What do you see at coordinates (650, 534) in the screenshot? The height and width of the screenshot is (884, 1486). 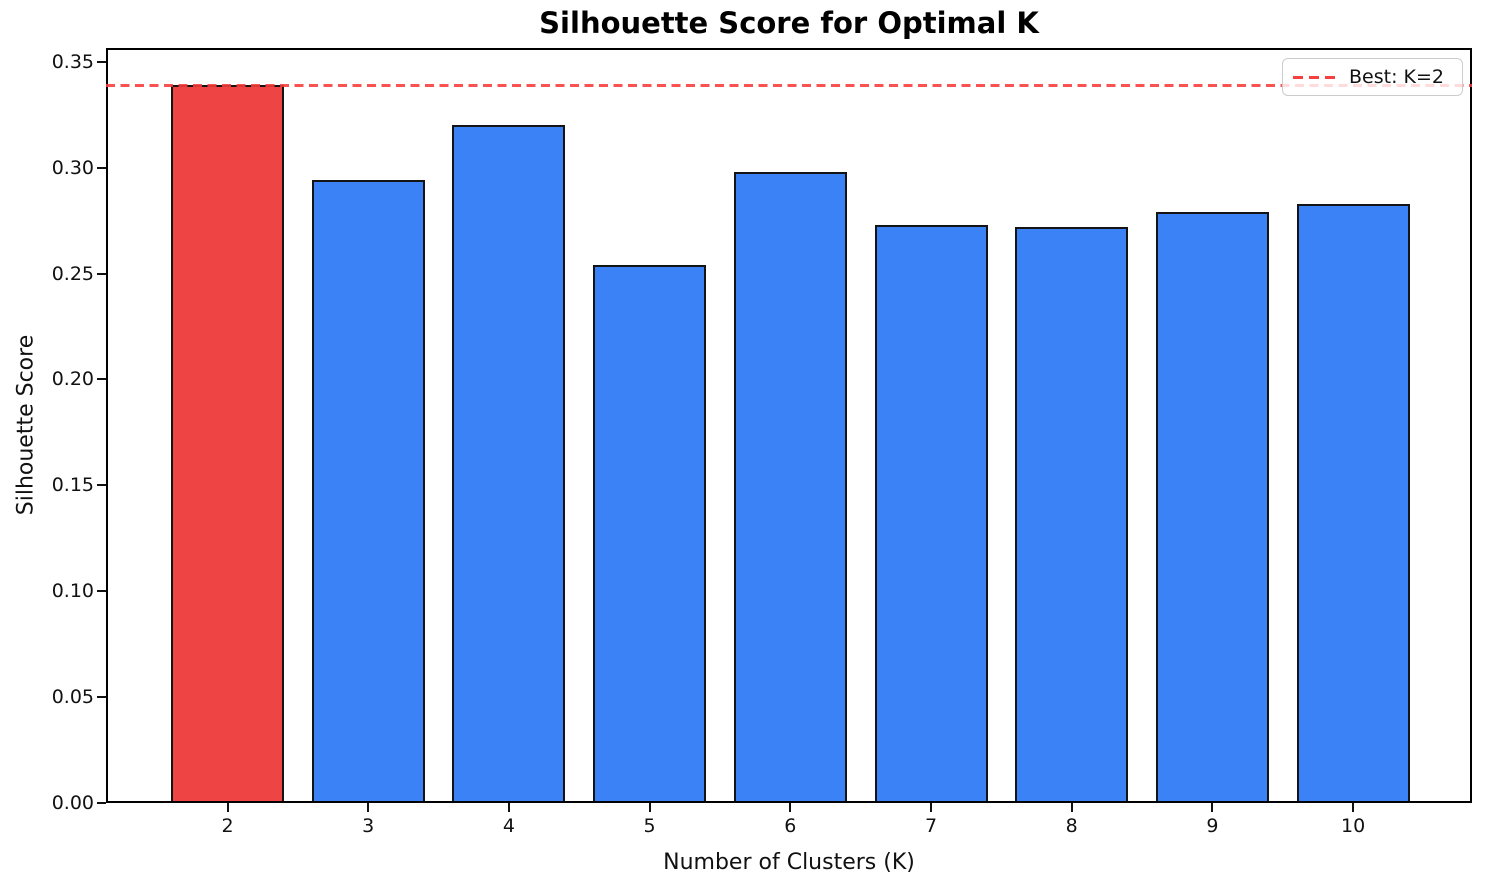 I see `bar-k5` at bounding box center [650, 534].